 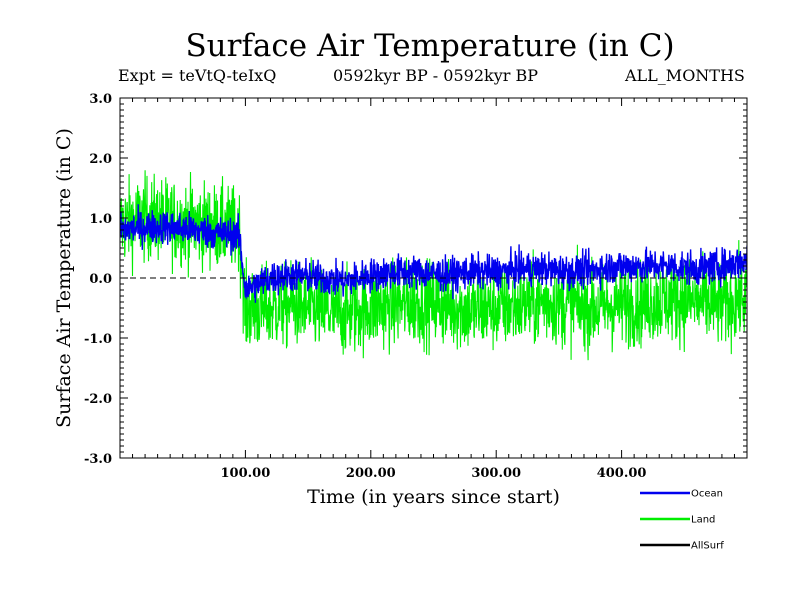 I want to click on x-tick-label: 400.00, so click(x=622, y=473).